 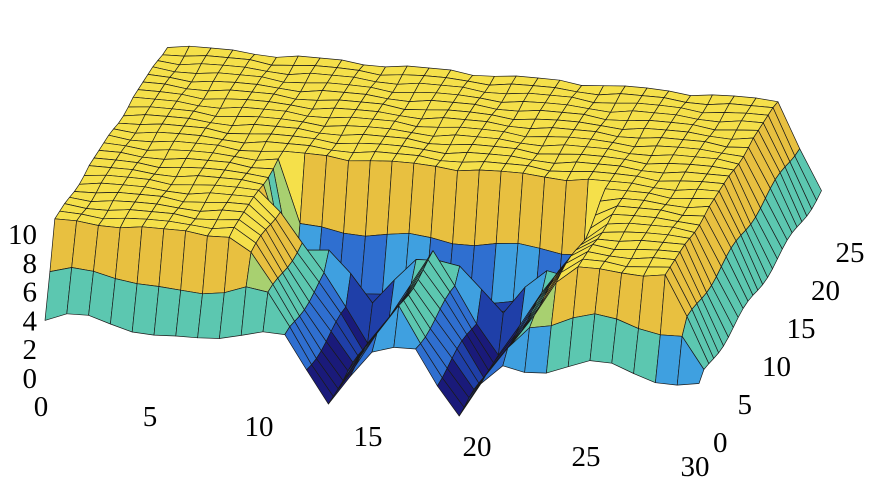 What do you see at coordinates (825, 291) in the screenshot?
I see `y-tick-label: 20` at bounding box center [825, 291].